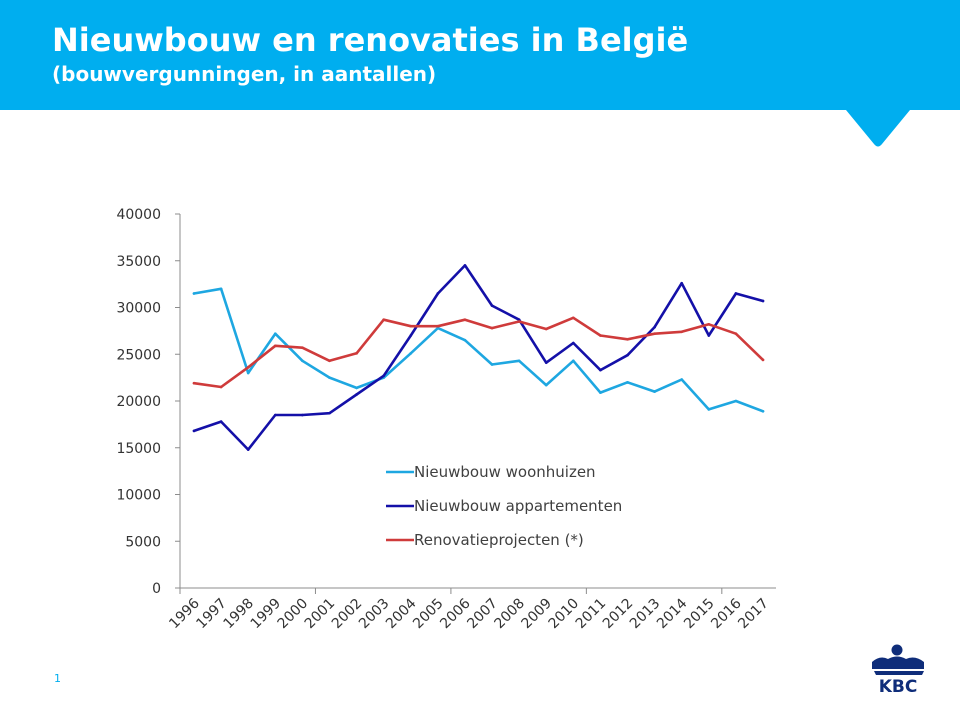 The height and width of the screenshot is (720, 960). What do you see at coordinates (138, 496) in the screenshot?
I see `y-tick-label: 10000` at bounding box center [138, 496].